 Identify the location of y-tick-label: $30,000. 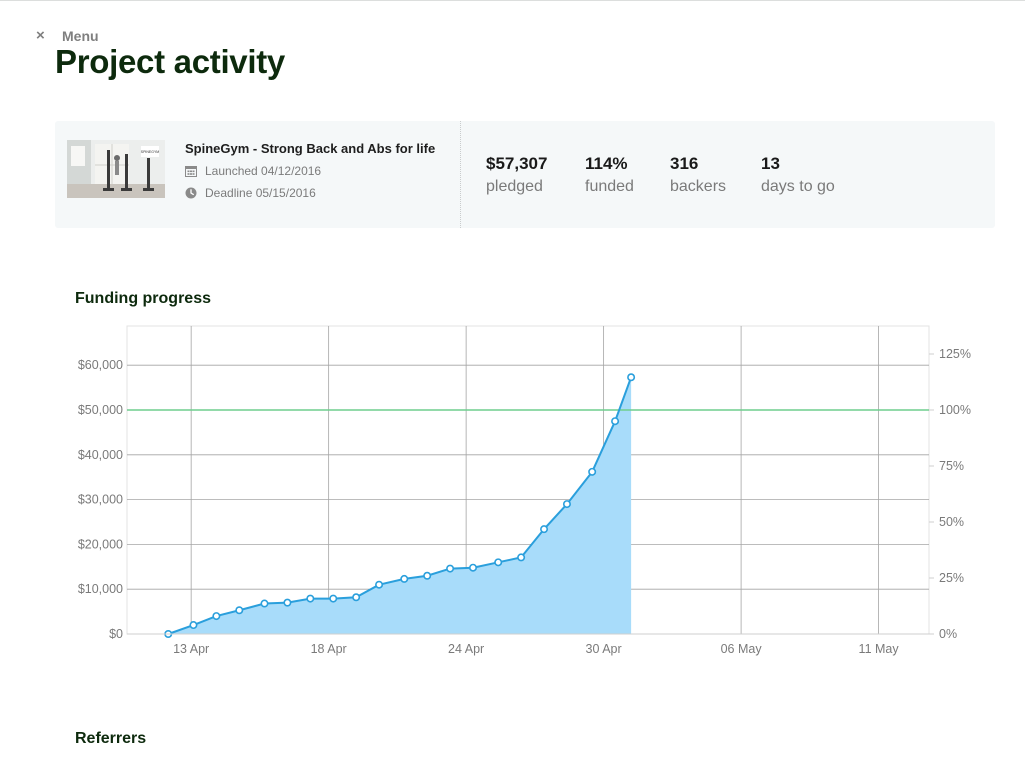
(100, 500).